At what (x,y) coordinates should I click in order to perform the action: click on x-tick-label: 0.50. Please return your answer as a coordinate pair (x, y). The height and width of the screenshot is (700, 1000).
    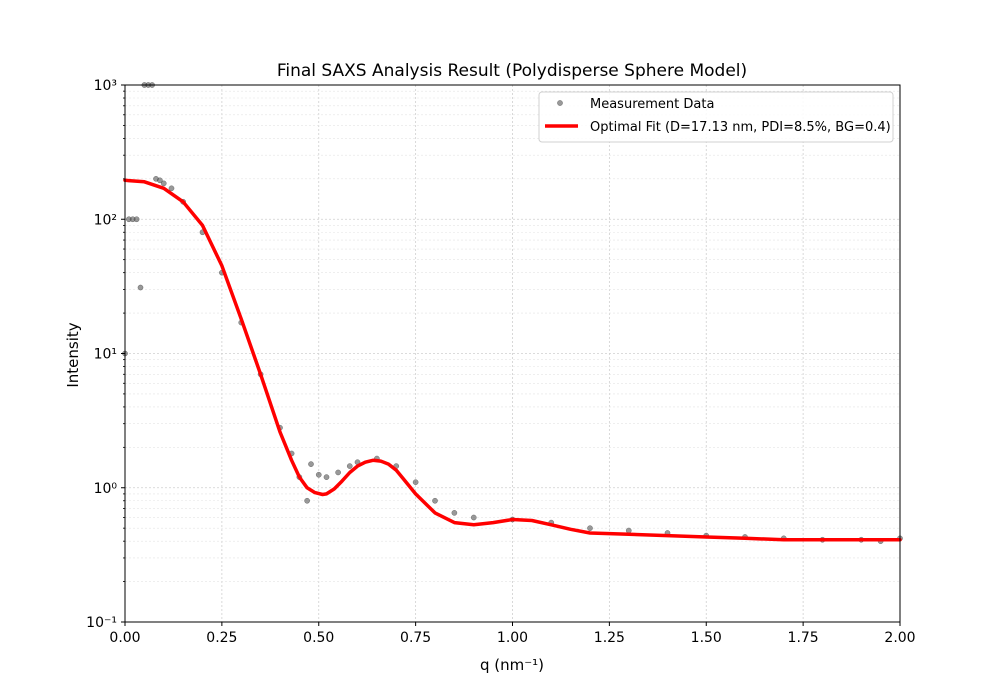
    Looking at the image, I should click on (318, 638).